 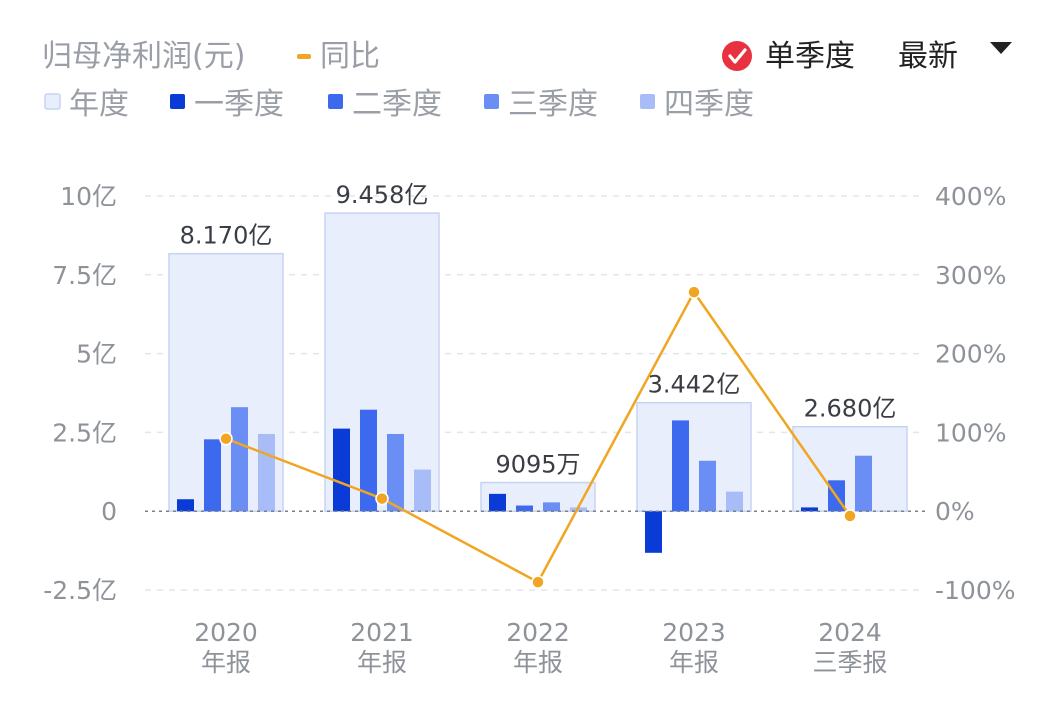 I want to click on y-left-tick-label: 5亿, so click(x=96, y=354).